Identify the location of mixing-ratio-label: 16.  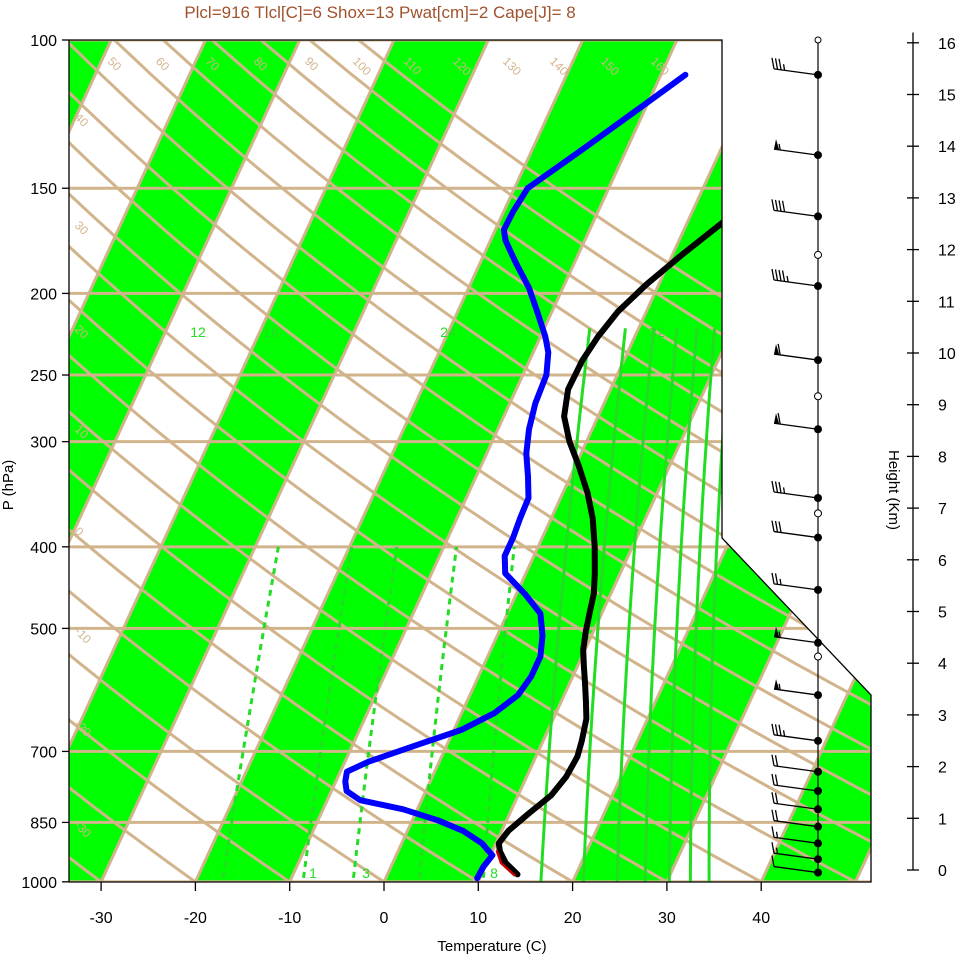
(271, 332).